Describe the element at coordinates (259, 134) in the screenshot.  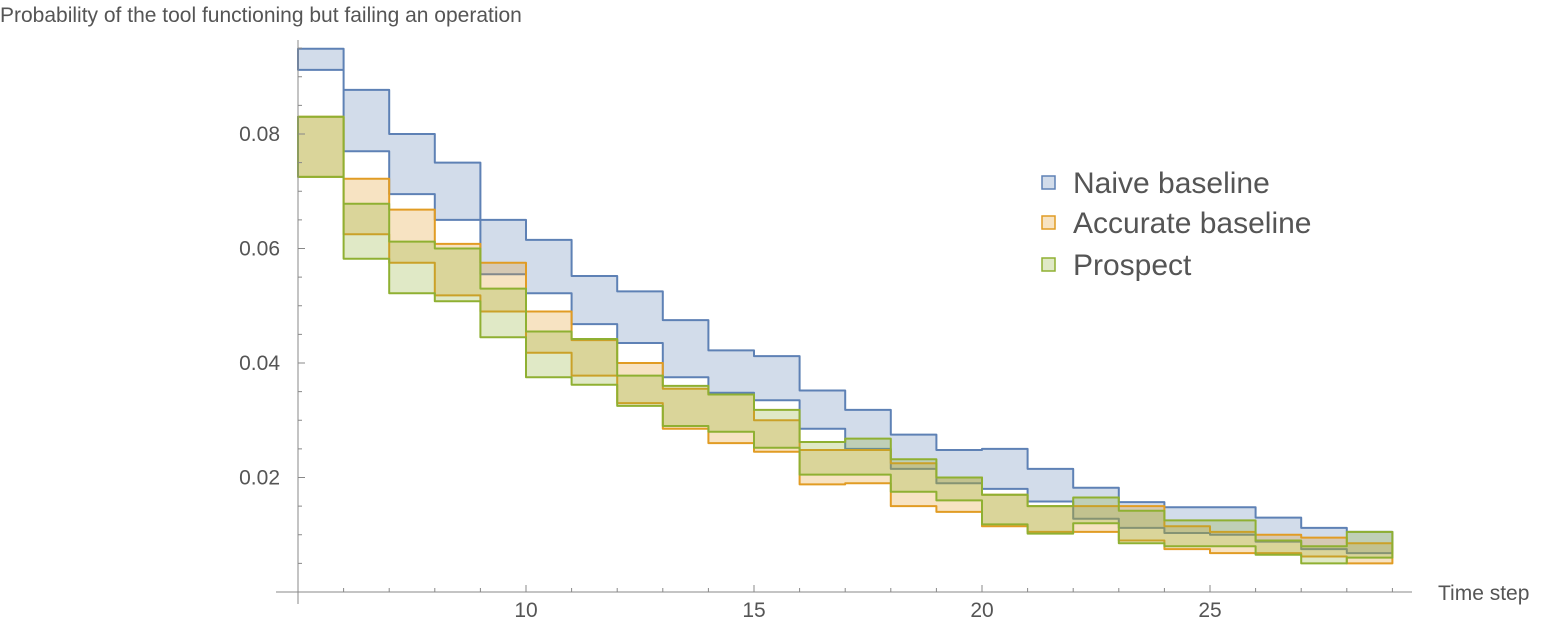
I see `y-tick-label: 0.08` at that location.